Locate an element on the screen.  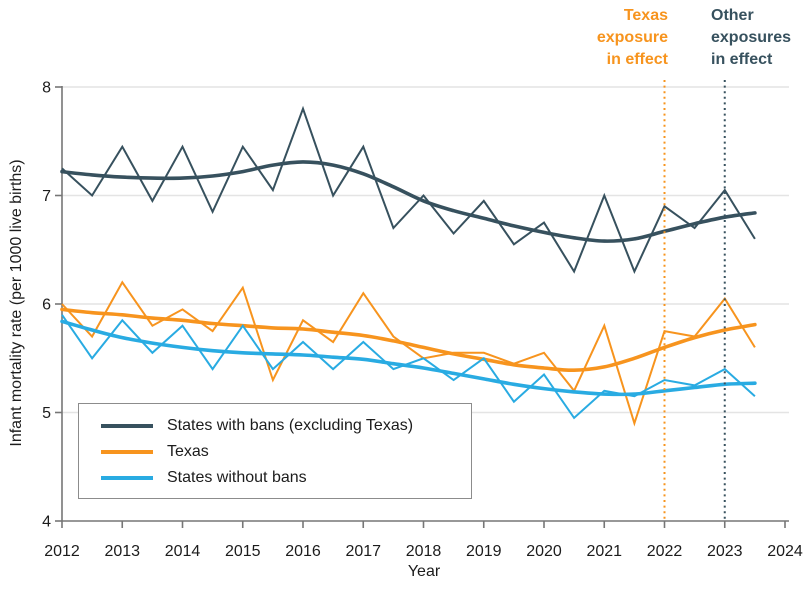
texas-exposure-annotation: Texas exposure in effect is located at coordinates (632, 38).